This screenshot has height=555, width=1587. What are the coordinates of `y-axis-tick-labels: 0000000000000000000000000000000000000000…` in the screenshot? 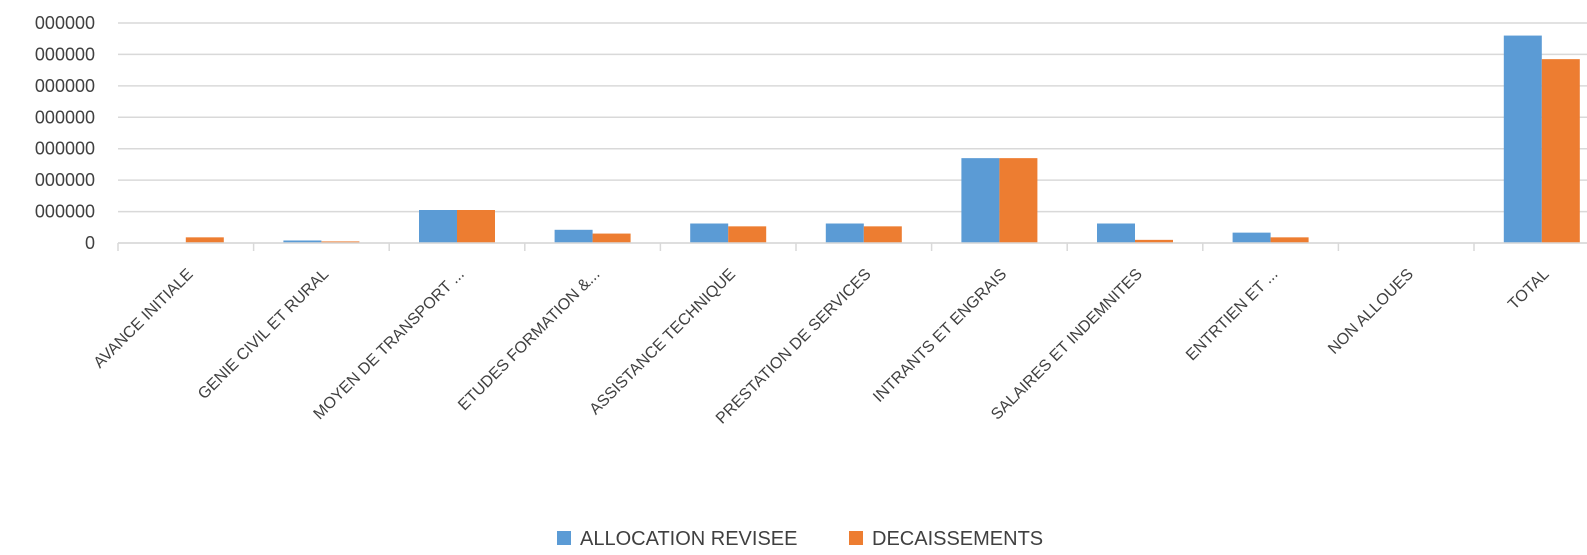 It's located at (65, 133).